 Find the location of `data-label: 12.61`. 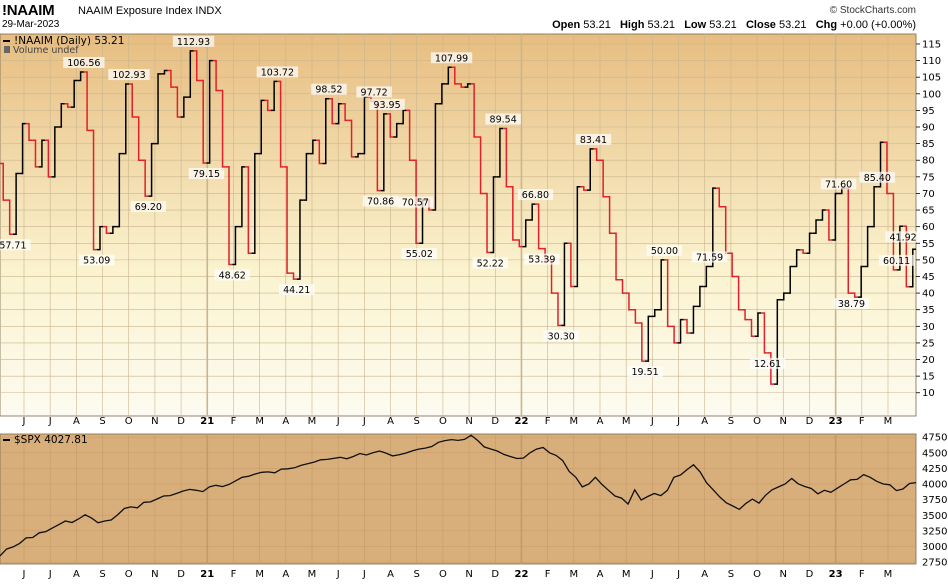

data-label: 12.61 is located at coordinates (767, 364).